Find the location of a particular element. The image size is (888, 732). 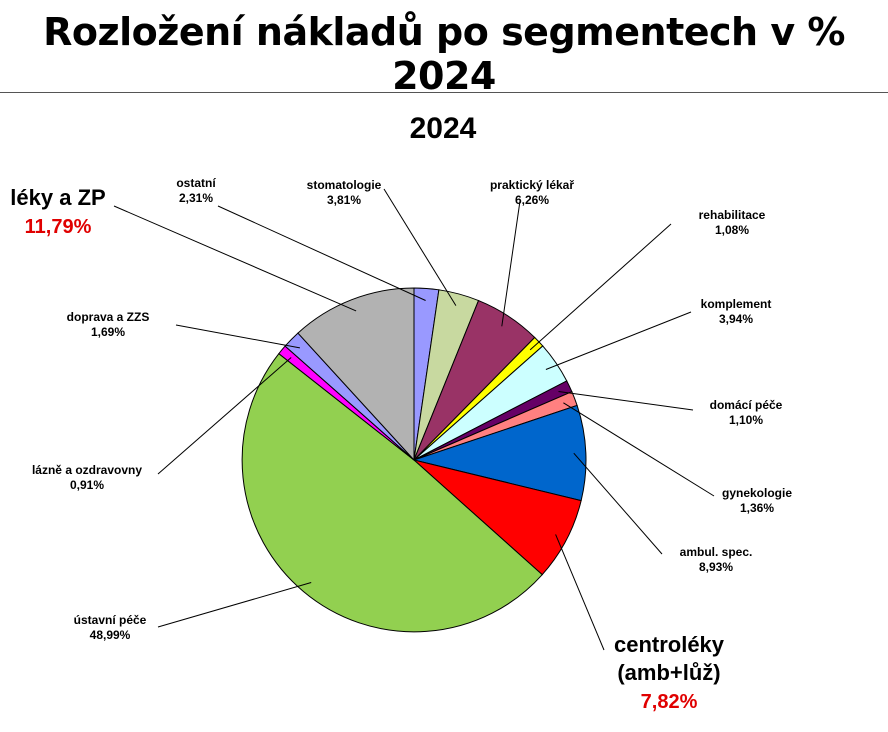

slice-value-4: 1,08% is located at coordinates (732, 230).